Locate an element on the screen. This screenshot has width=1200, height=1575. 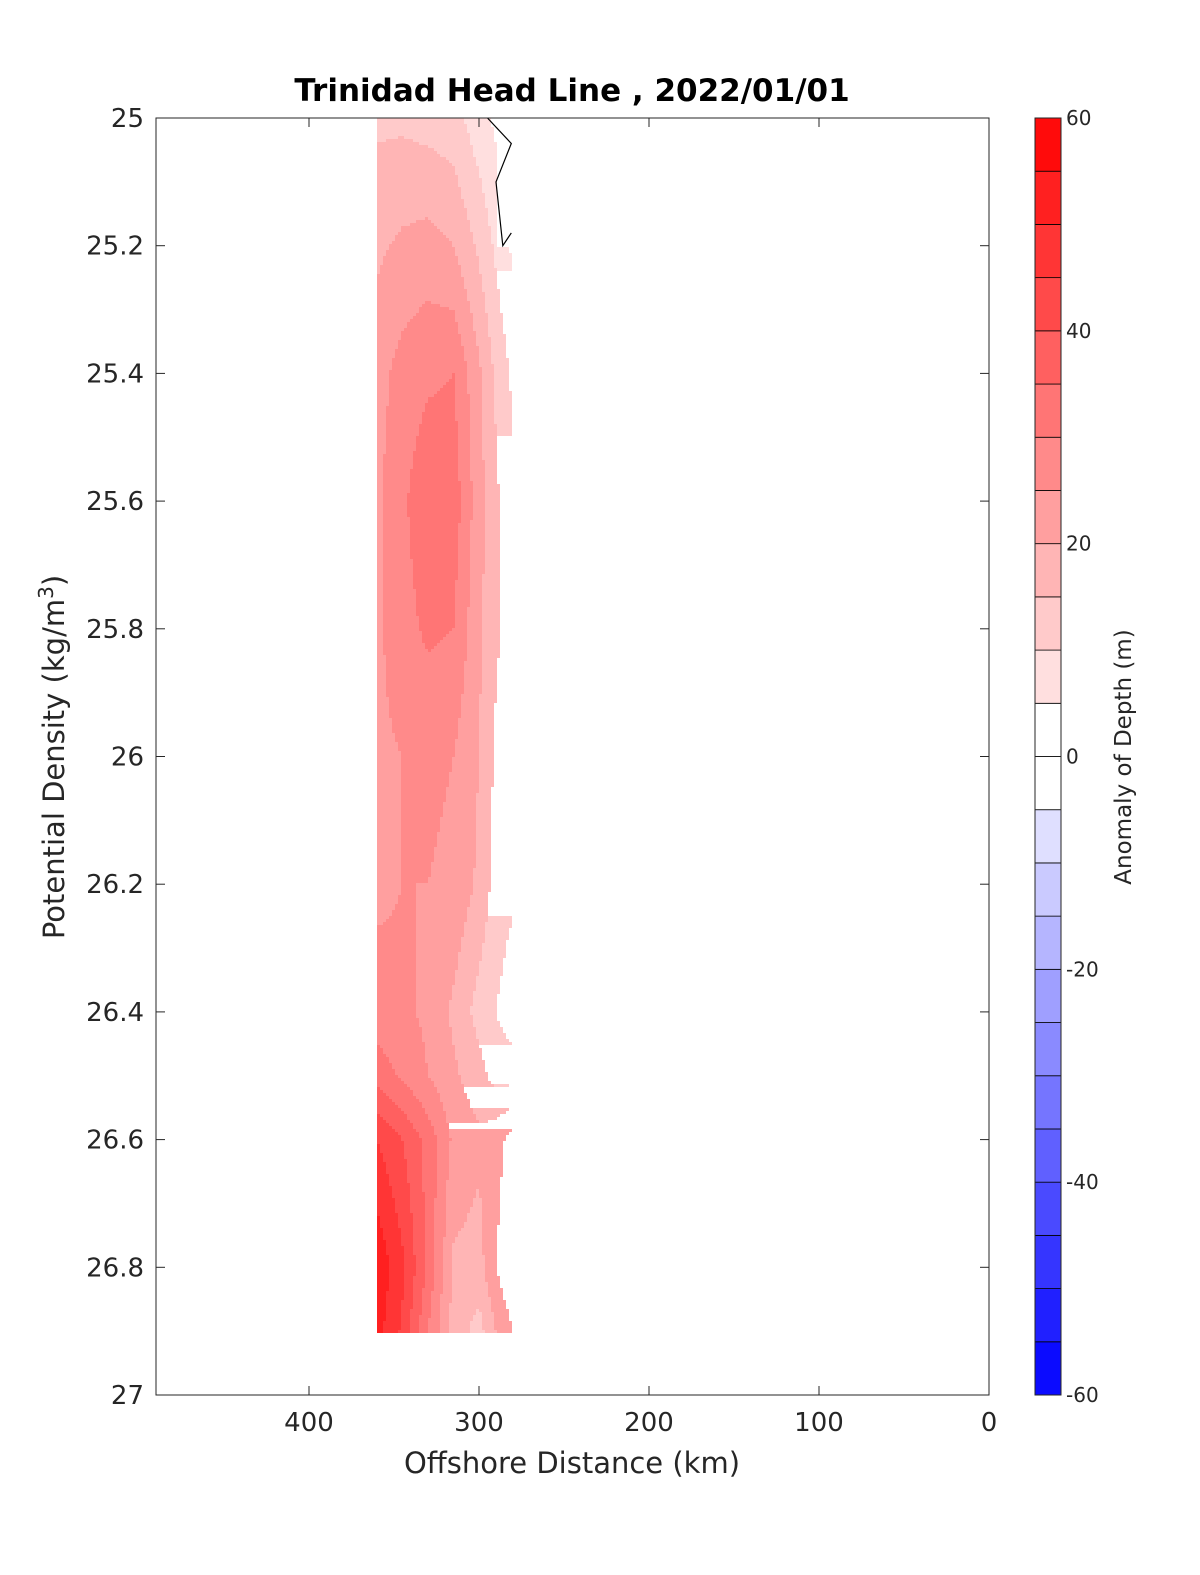
y-tick-label: 25.2 is located at coordinates (115, 247).